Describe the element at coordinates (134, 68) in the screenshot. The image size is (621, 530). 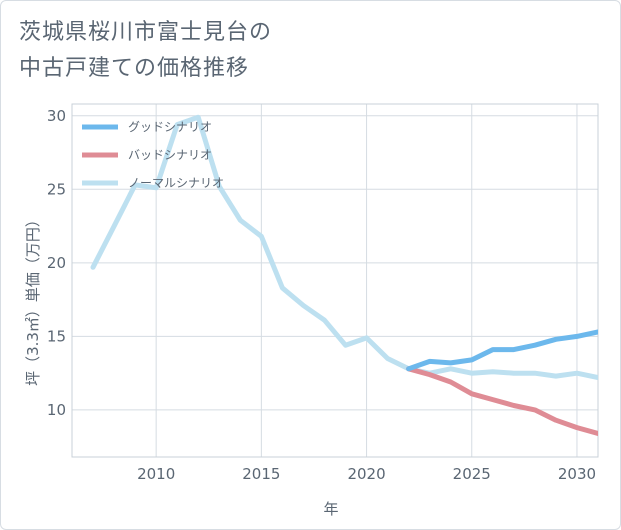
I see `chart-title-line-2: 中古戸建ての価格推移` at that location.